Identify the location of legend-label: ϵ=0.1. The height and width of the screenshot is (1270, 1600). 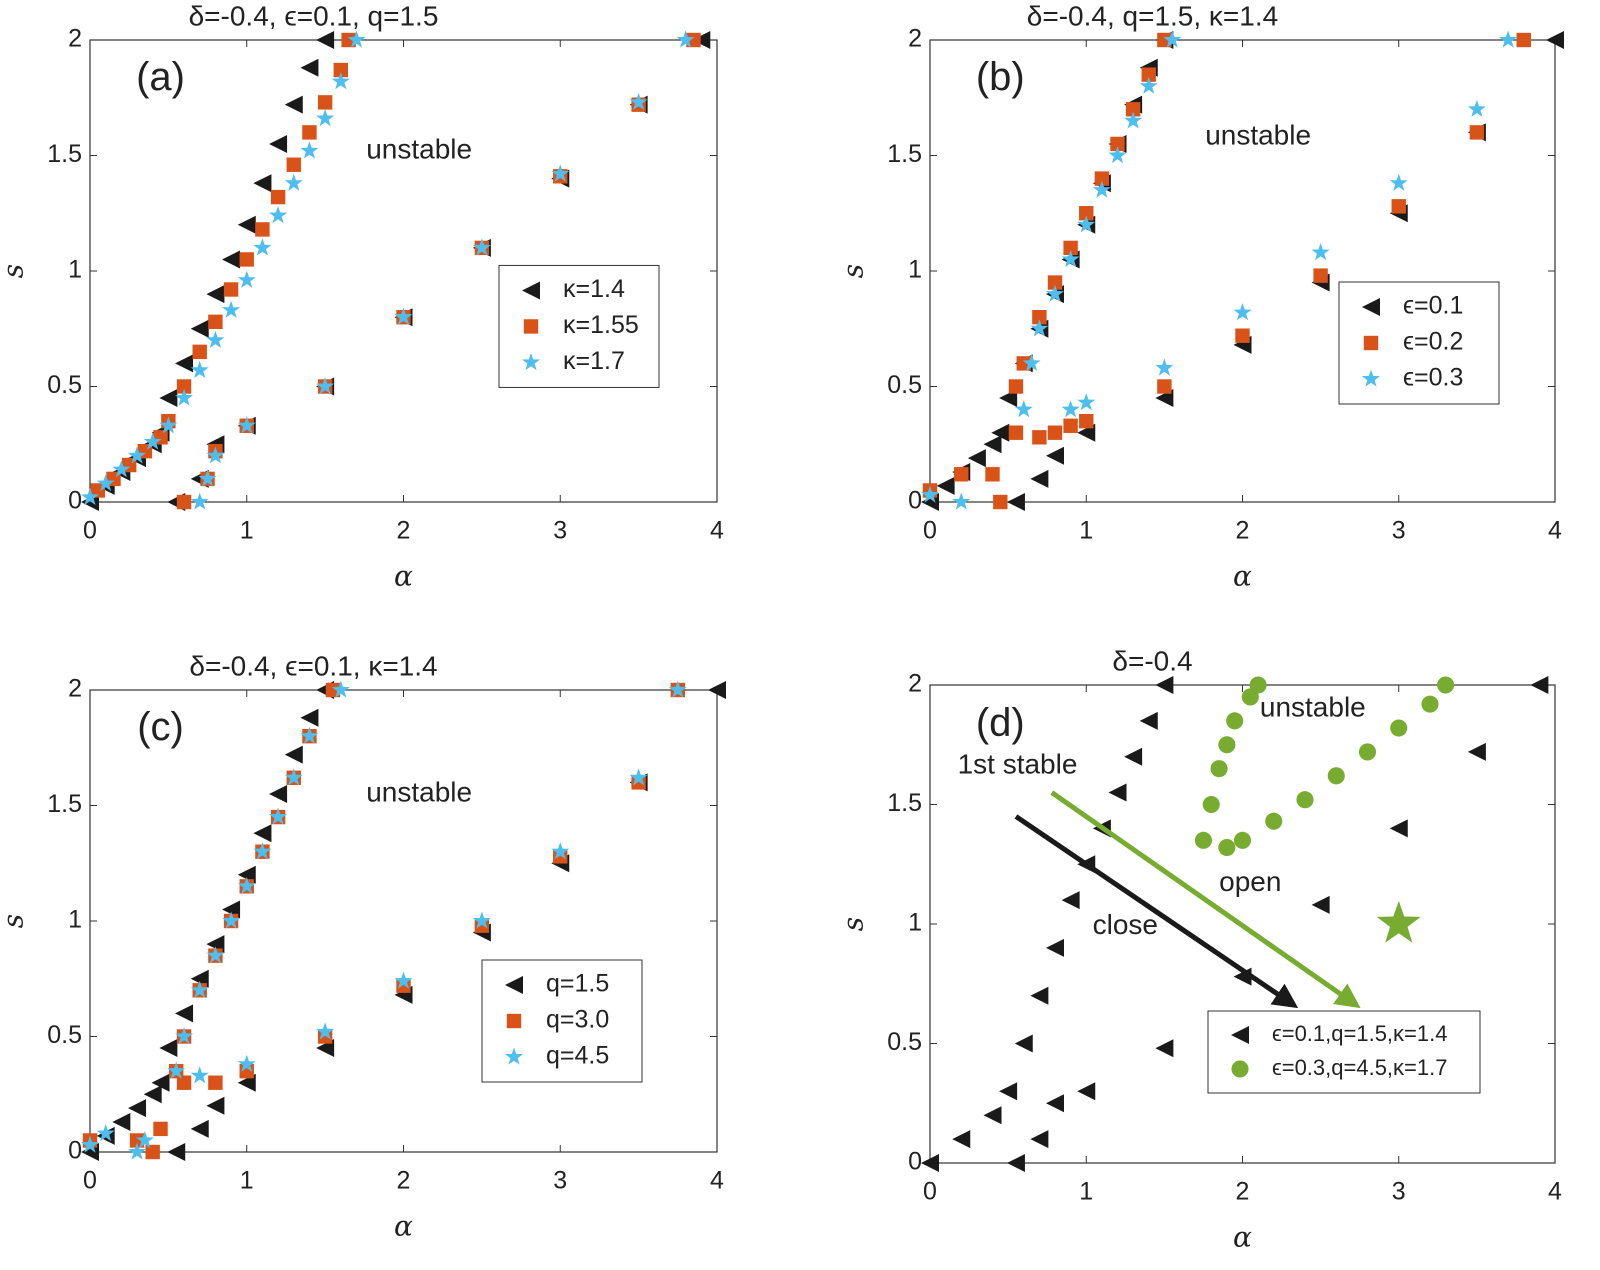
(1433, 306).